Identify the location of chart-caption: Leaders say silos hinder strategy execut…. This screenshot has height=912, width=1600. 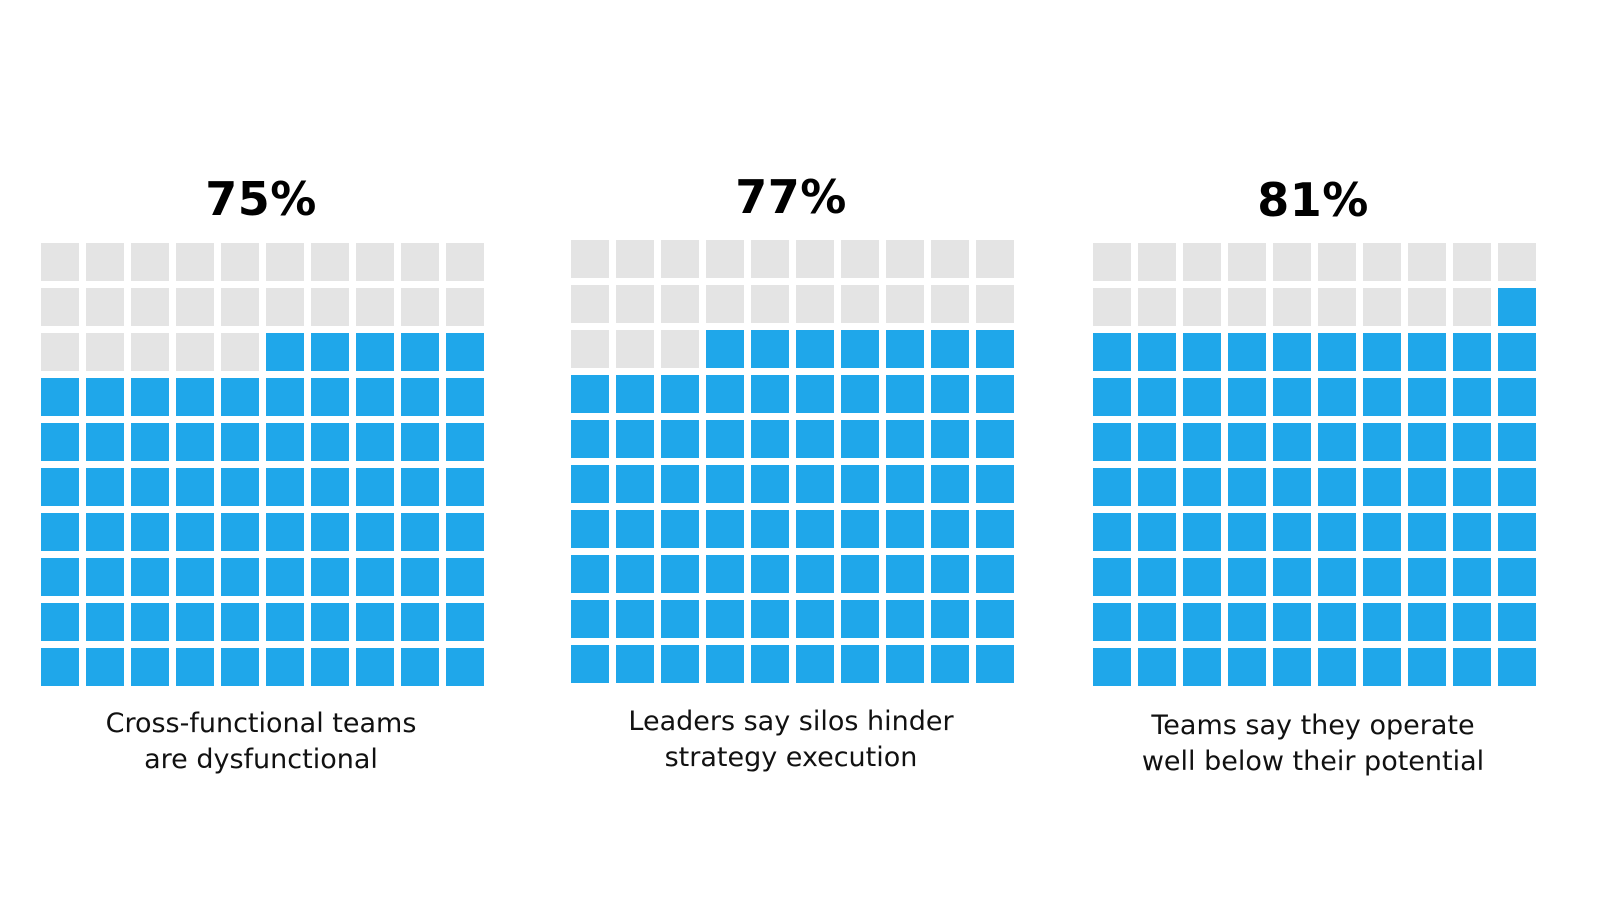
(791, 740).